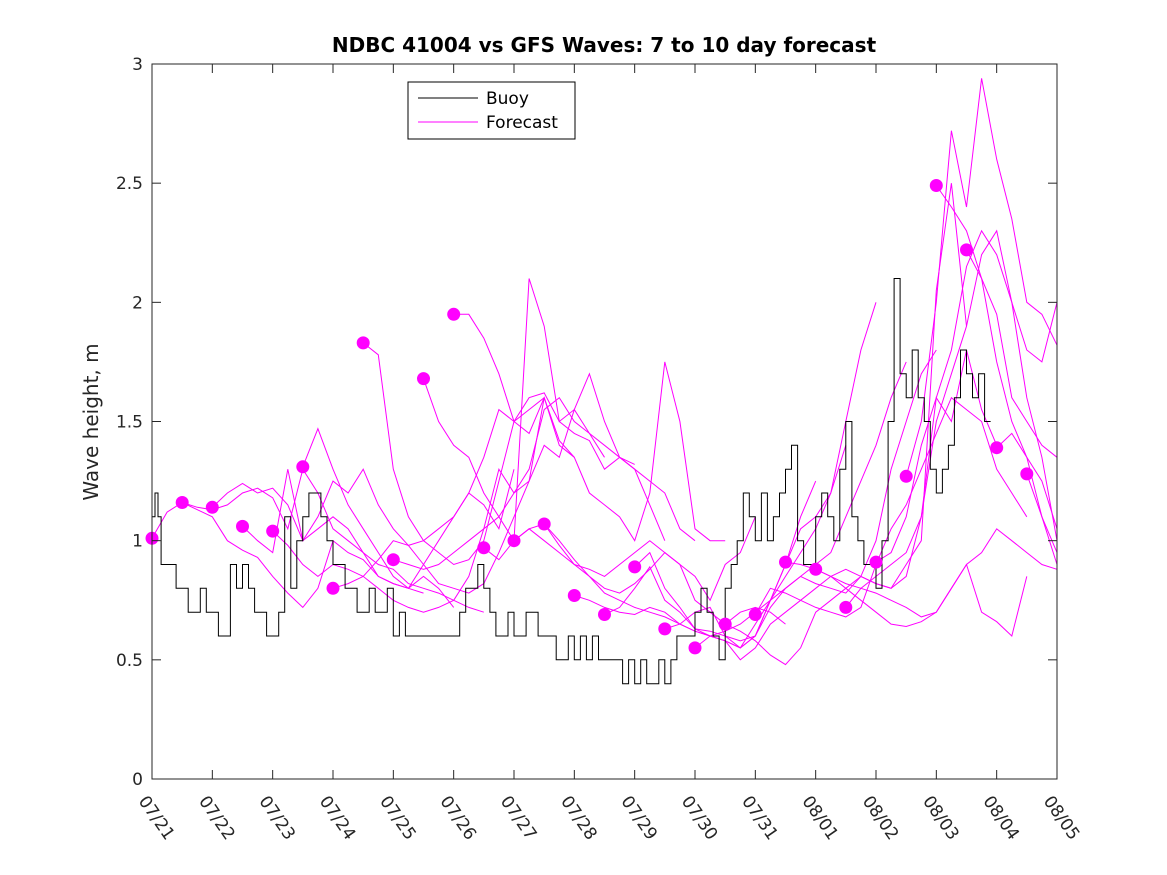 This screenshot has height=875, width=1167. I want to click on y-tick-label: 0, so click(137, 780).